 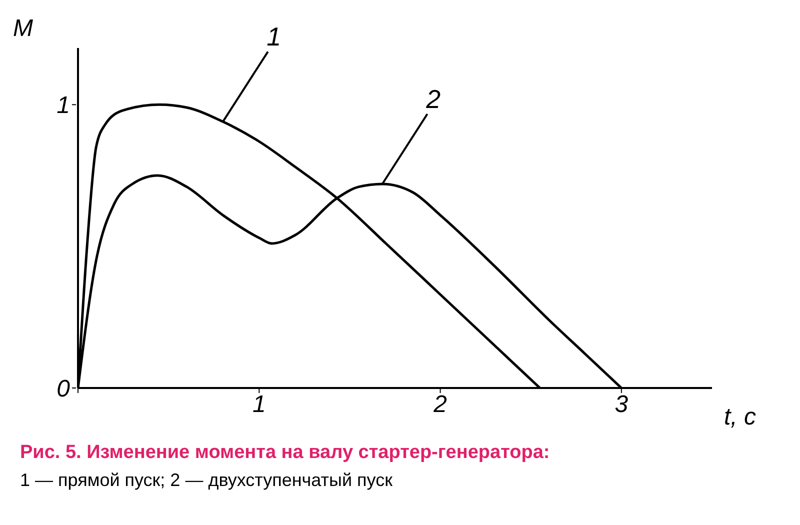 What do you see at coordinates (23, 28) in the screenshot?
I see `y-axis-title: M` at bounding box center [23, 28].